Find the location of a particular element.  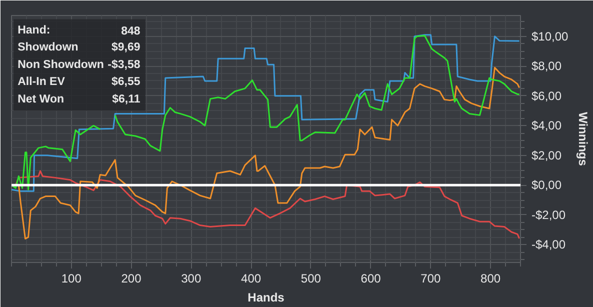

y-tick-label: $6,00 is located at coordinates (547, 95).